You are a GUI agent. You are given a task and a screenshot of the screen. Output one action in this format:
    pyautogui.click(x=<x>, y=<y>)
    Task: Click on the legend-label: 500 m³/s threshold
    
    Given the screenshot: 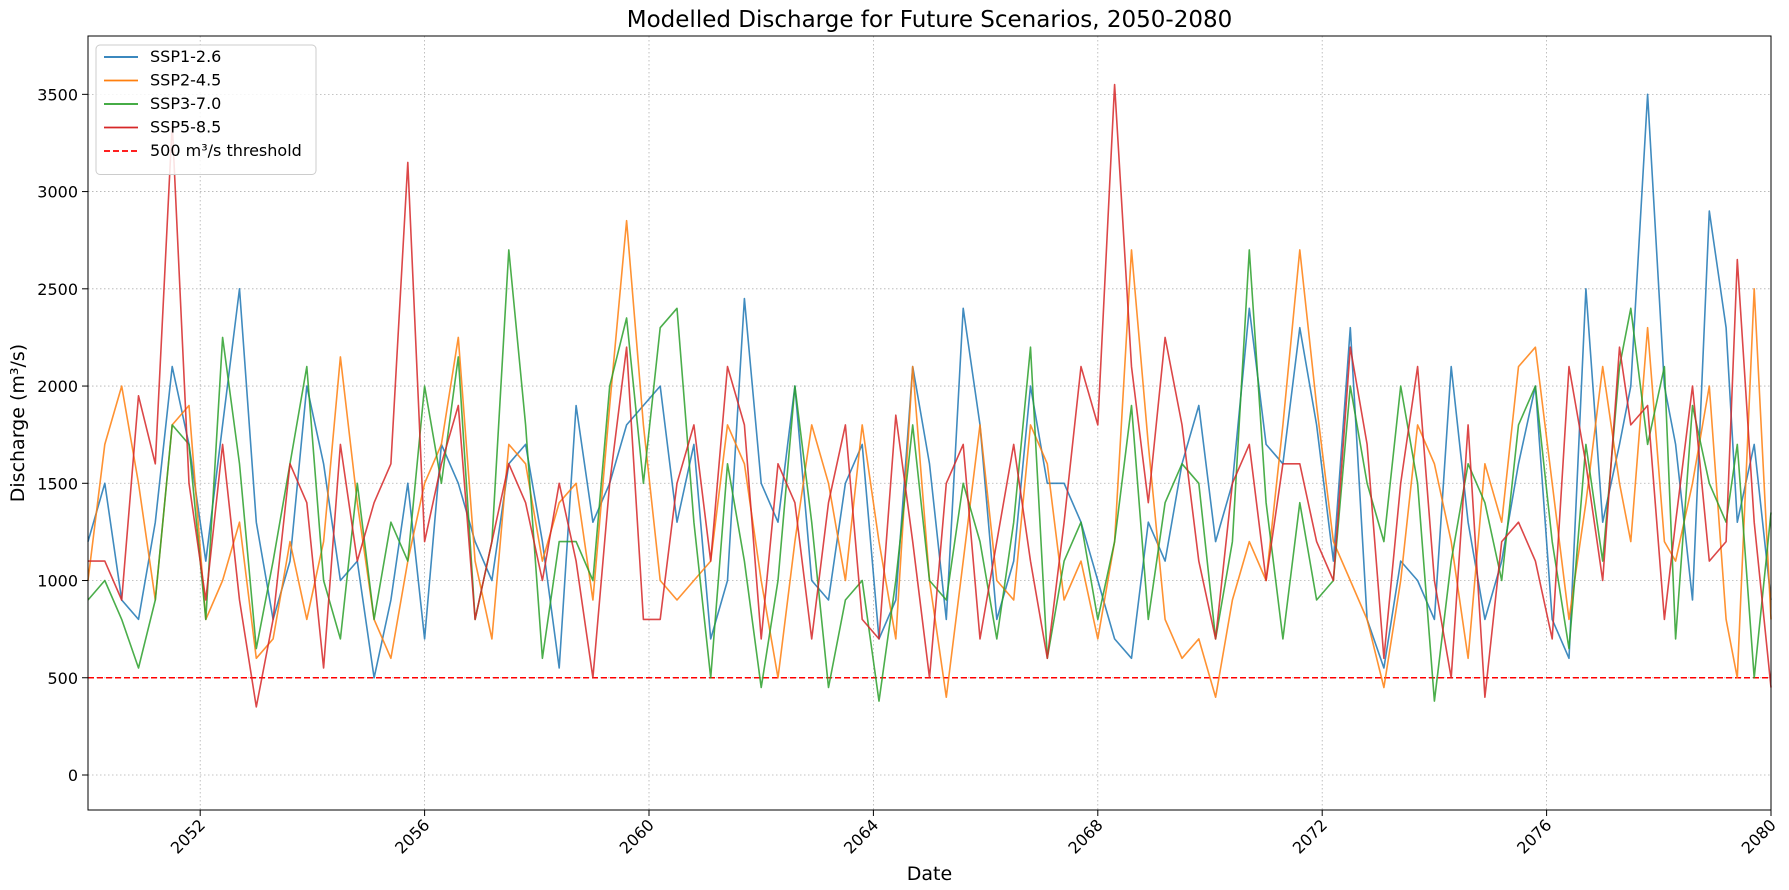 What is the action you would take?
    pyautogui.click(x=226, y=150)
    